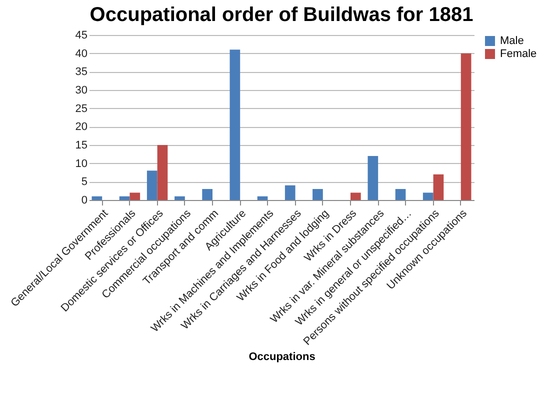  I want to click on y-tick-label: 40, so click(81, 54).